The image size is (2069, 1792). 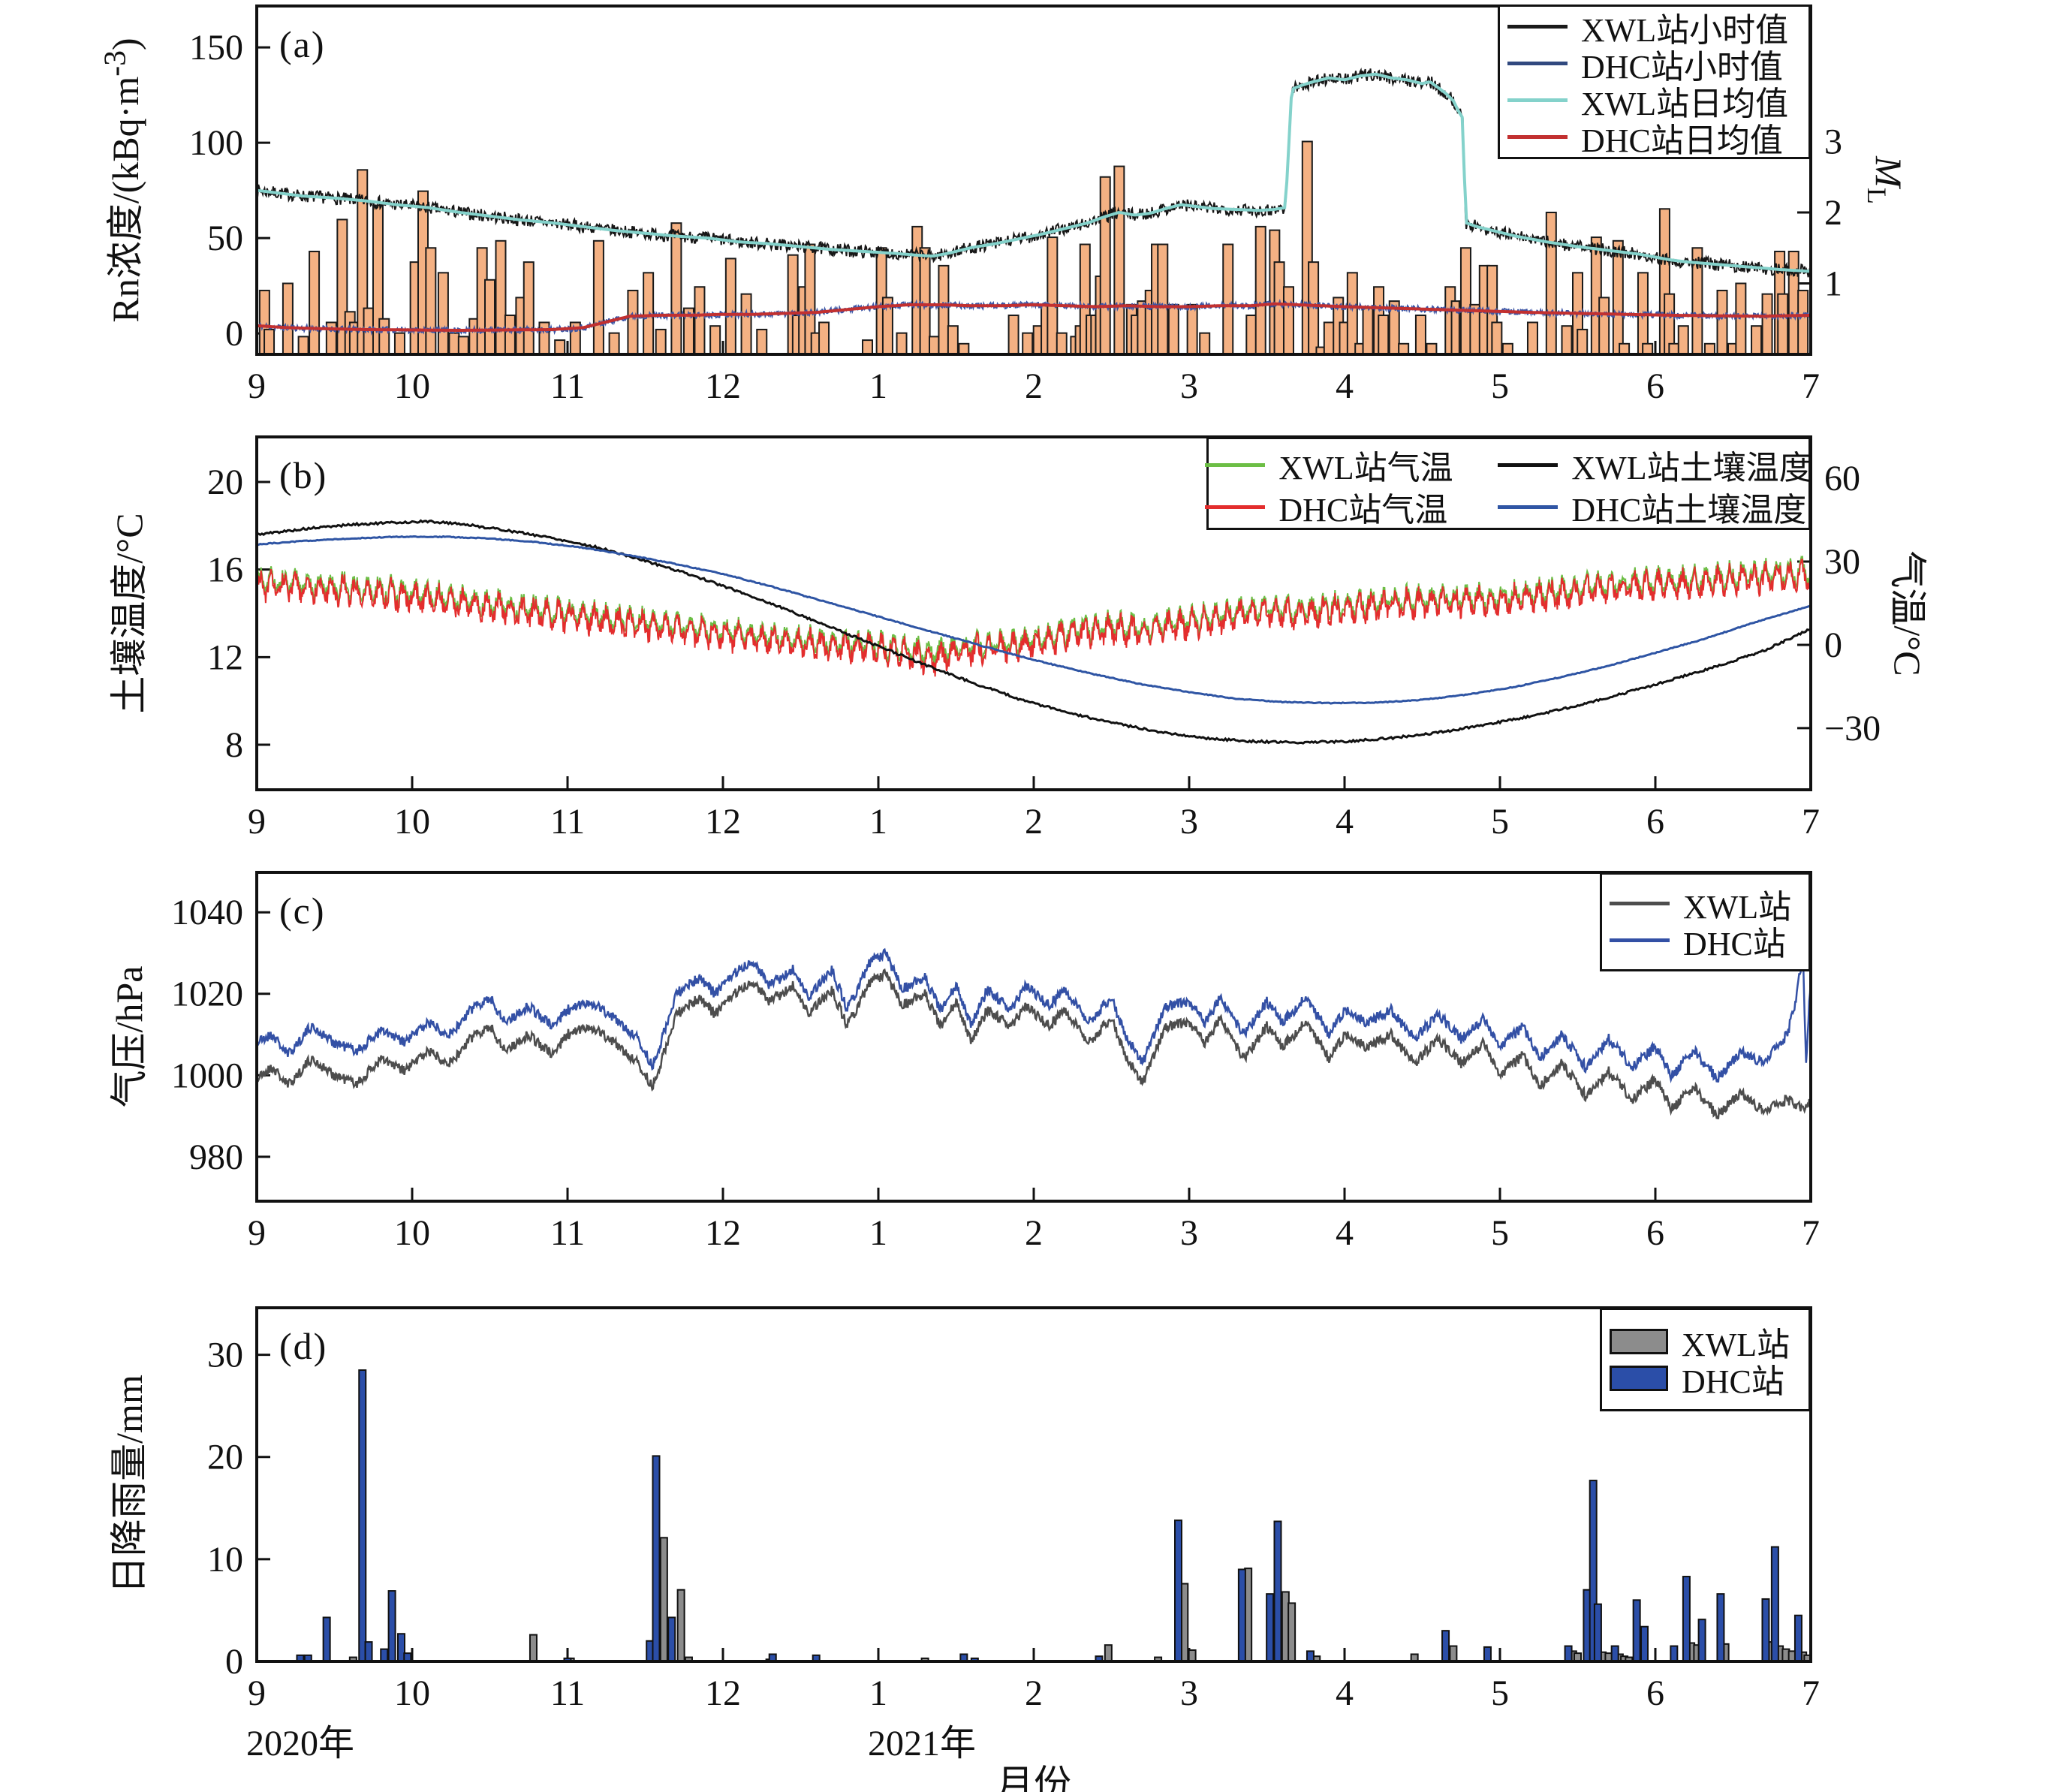 I want to click on dhc-rain-swatch, so click(x=1639, y=1378).